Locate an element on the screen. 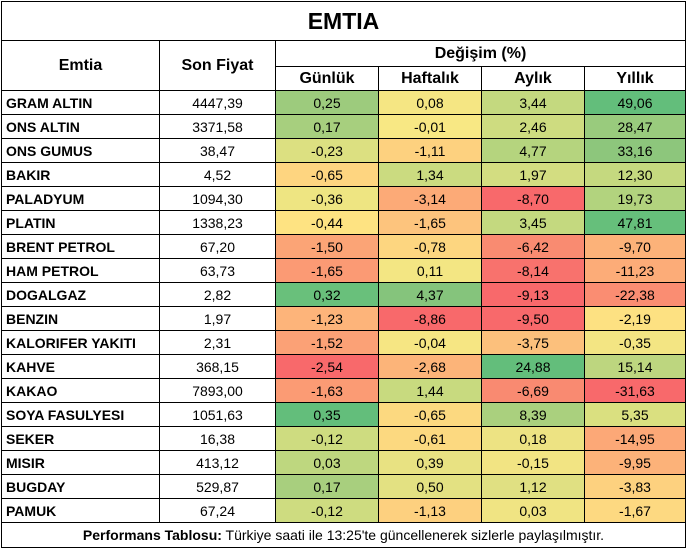 The height and width of the screenshot is (550, 687). last-price: 67,24 is located at coordinates (217, 510).